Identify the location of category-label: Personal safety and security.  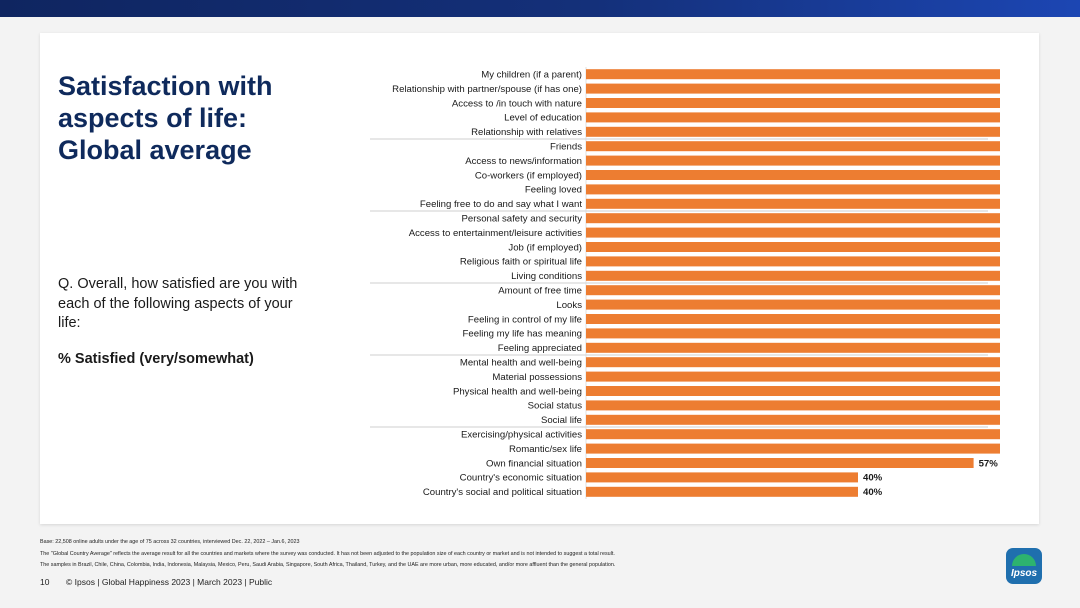
(521, 219).